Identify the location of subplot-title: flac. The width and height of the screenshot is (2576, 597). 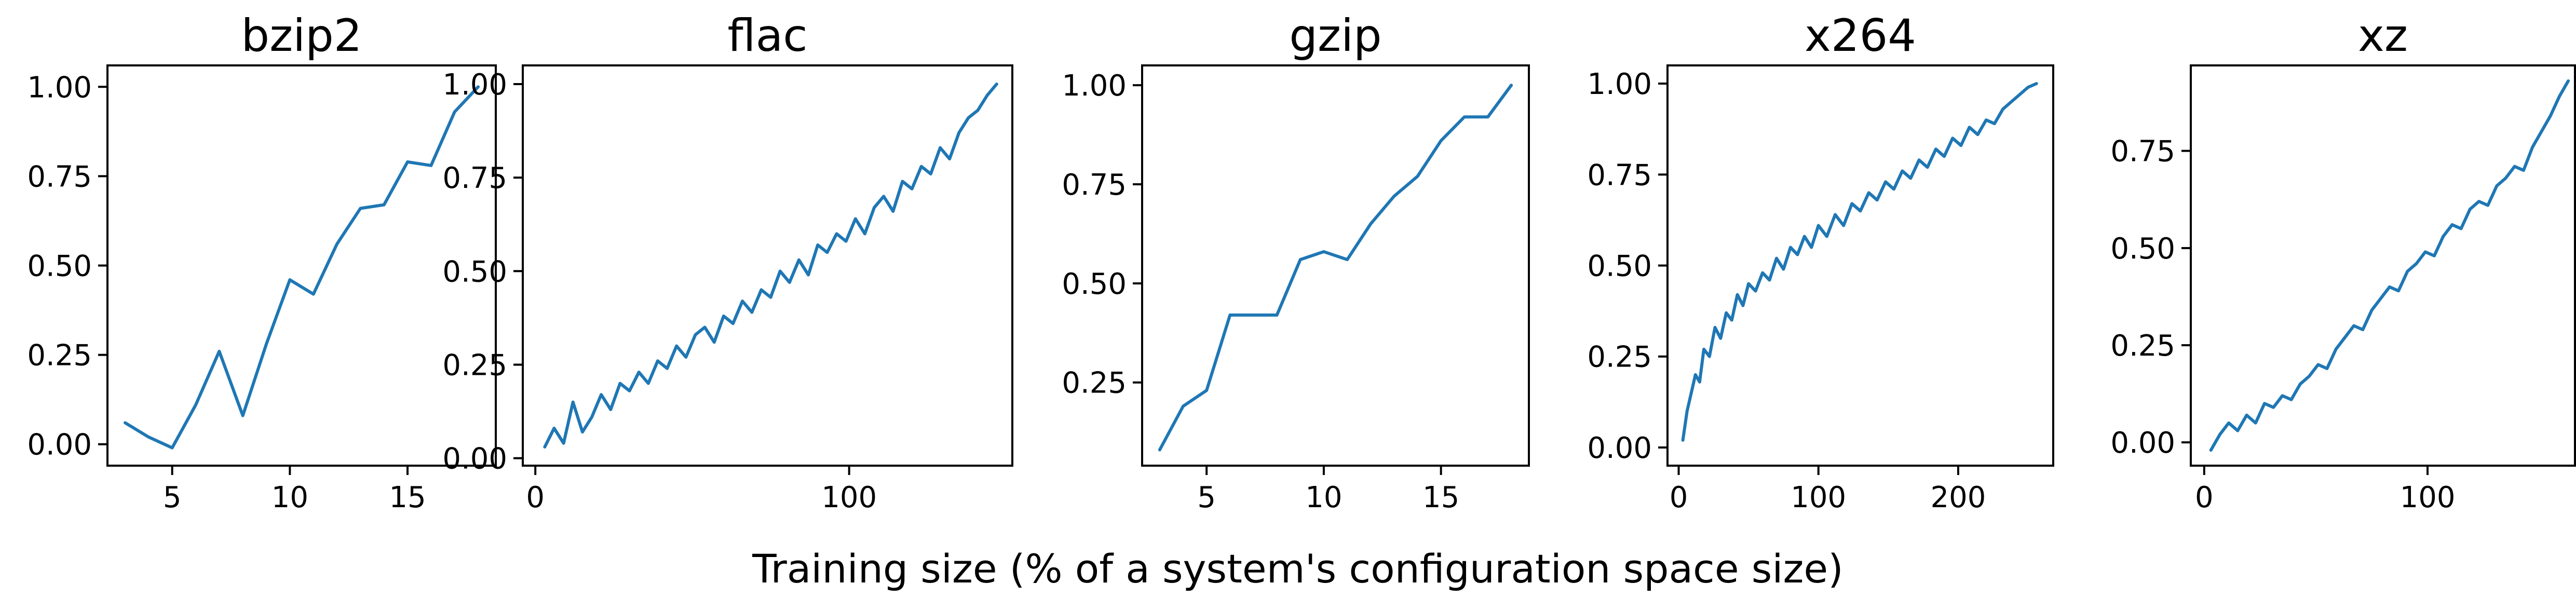
(767, 36).